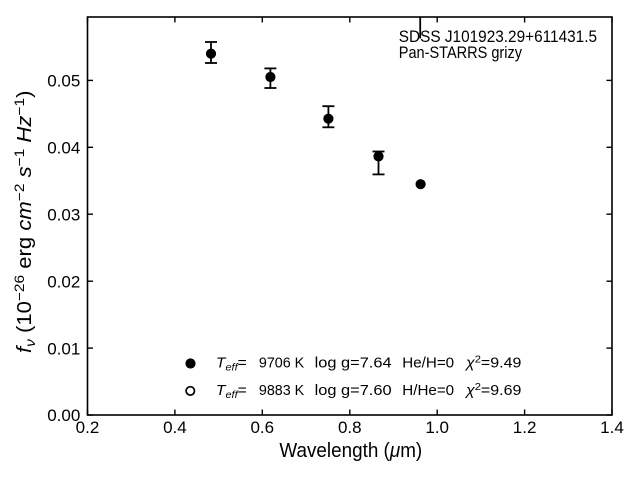 This screenshot has height=485, width=640. What do you see at coordinates (612, 427) in the screenshot?
I see `svg-text: 1.4` at bounding box center [612, 427].